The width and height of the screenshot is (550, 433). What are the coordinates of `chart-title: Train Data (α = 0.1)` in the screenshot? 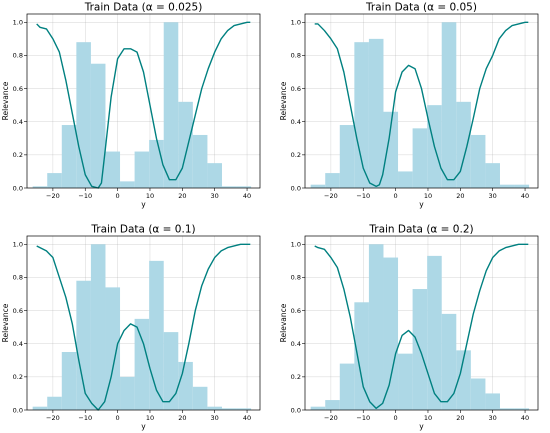 It's located at (142, 230).